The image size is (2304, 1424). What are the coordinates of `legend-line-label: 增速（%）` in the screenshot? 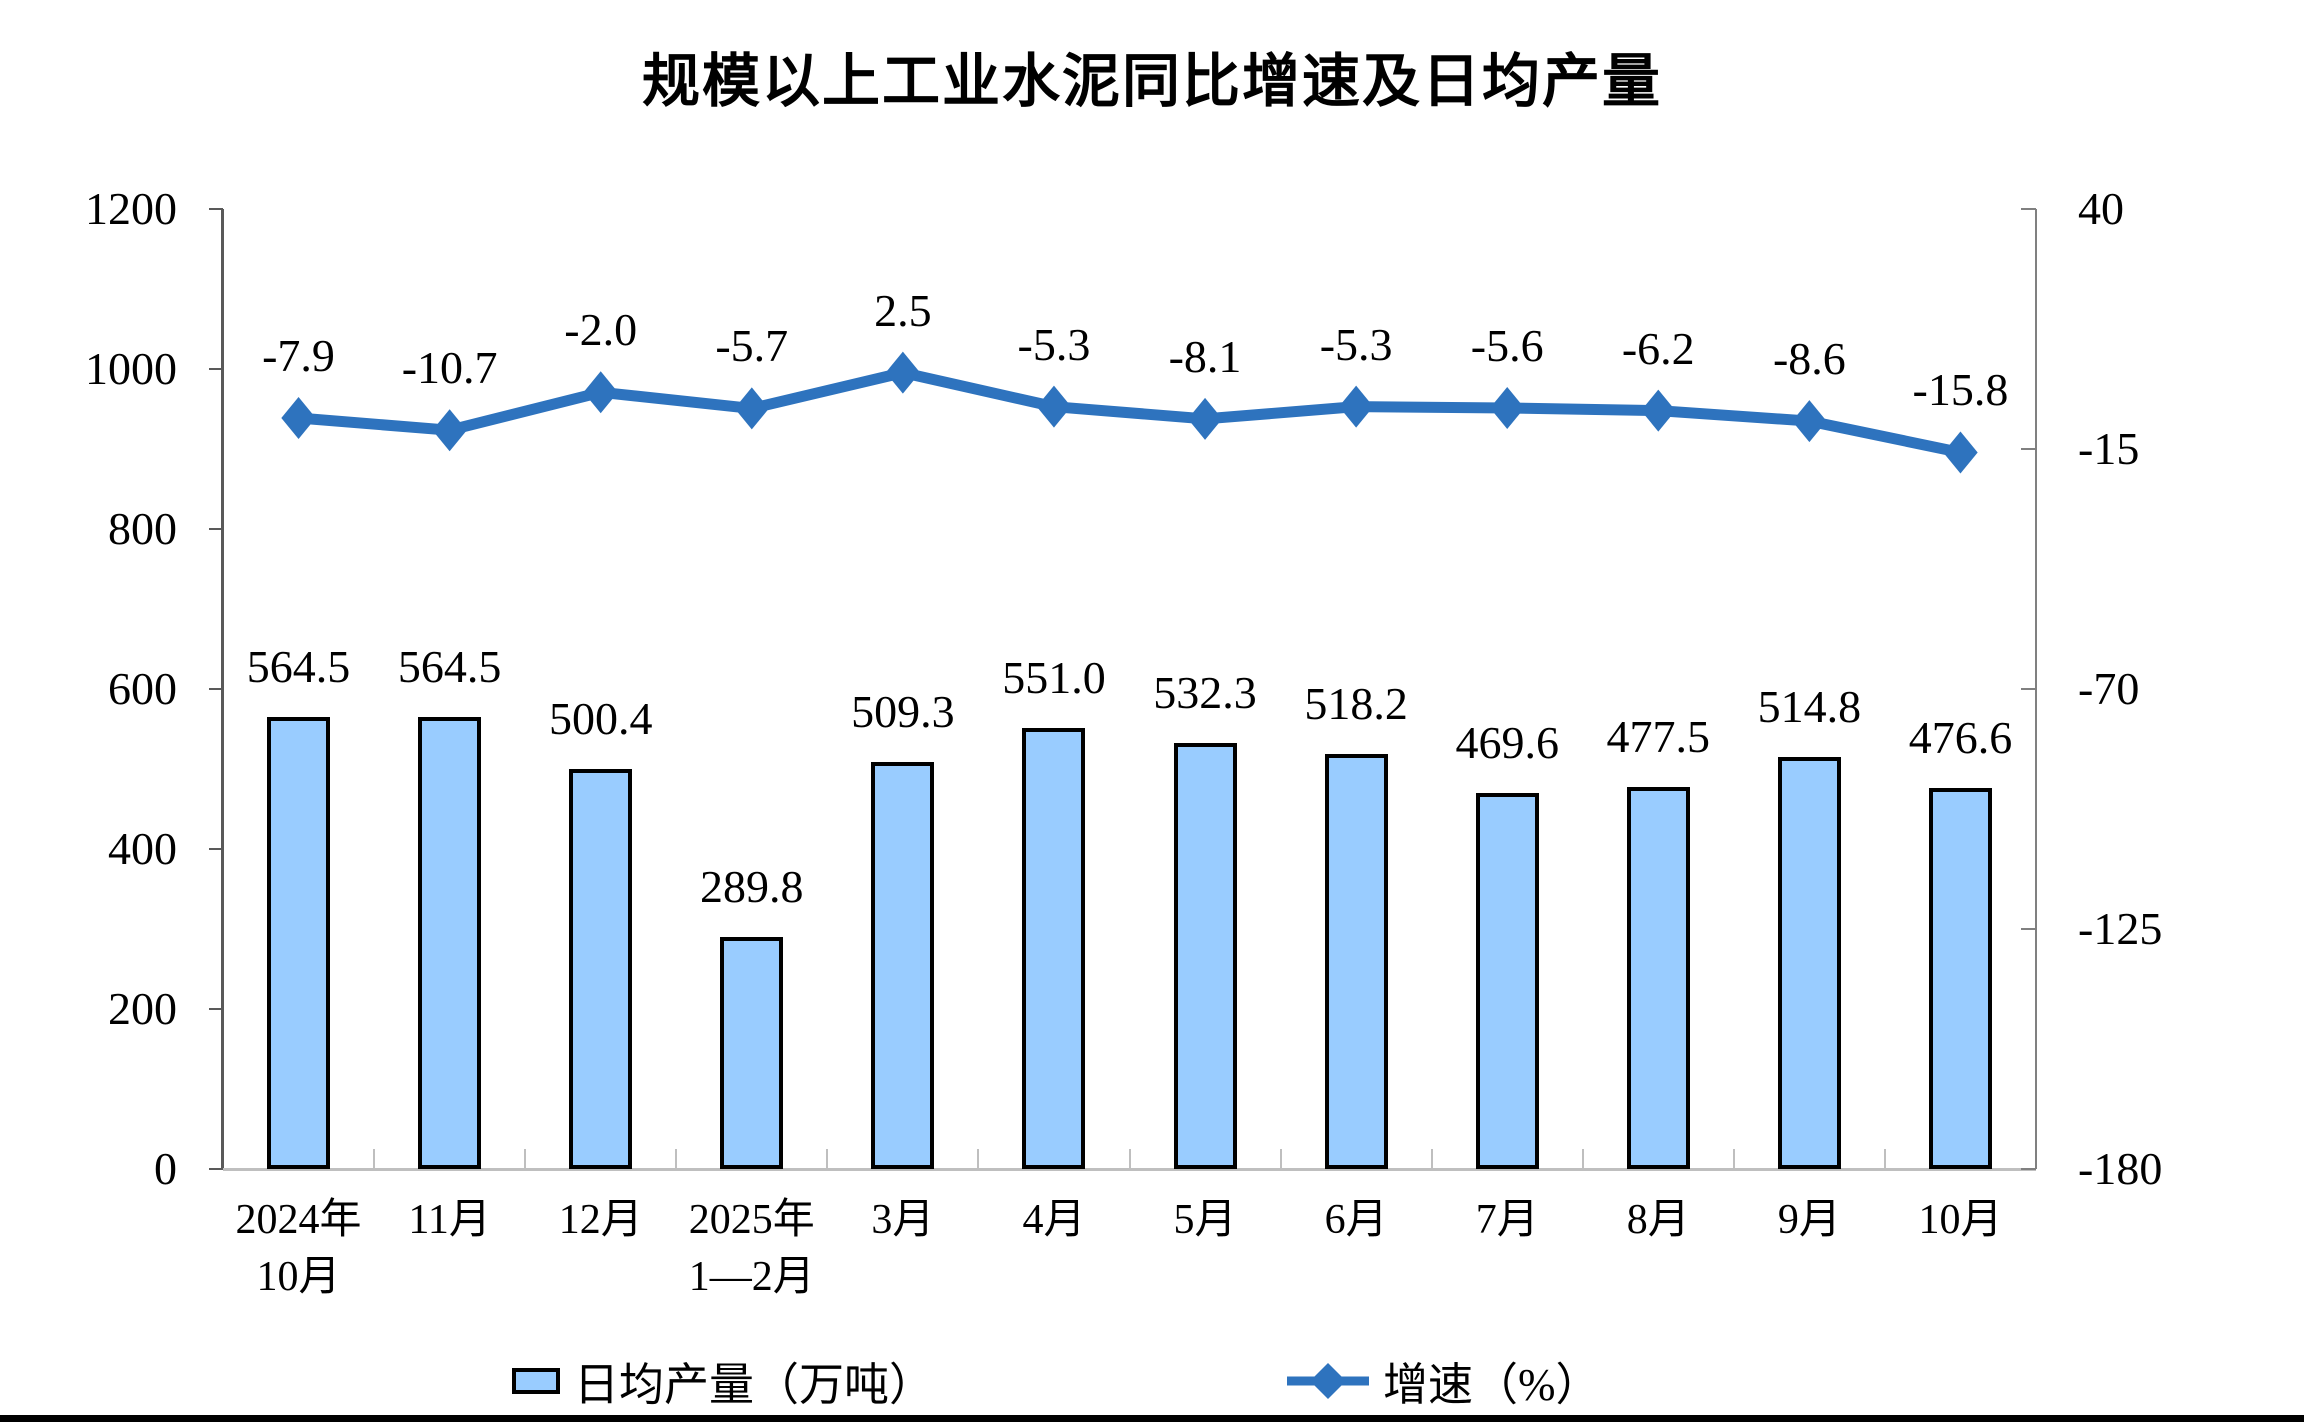 It's located at (1492, 1385).